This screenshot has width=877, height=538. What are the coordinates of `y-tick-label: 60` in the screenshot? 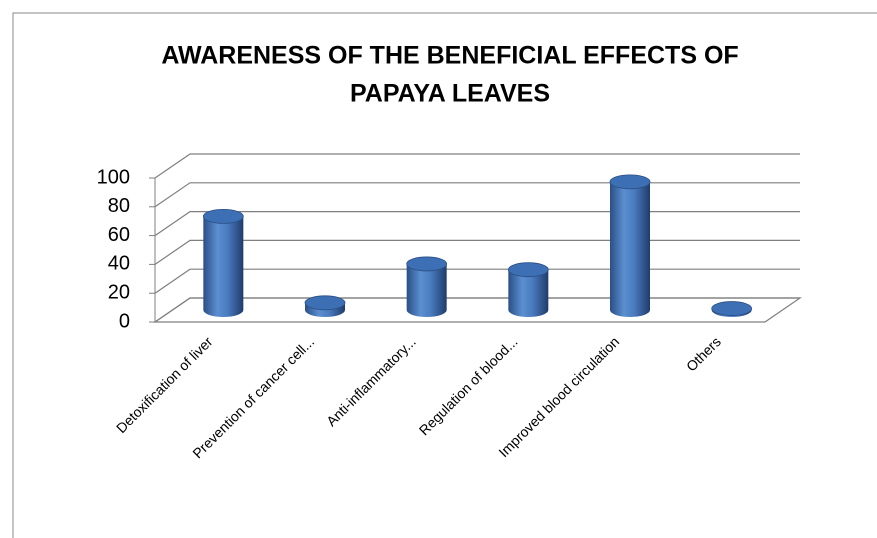 It's located at (119, 235).